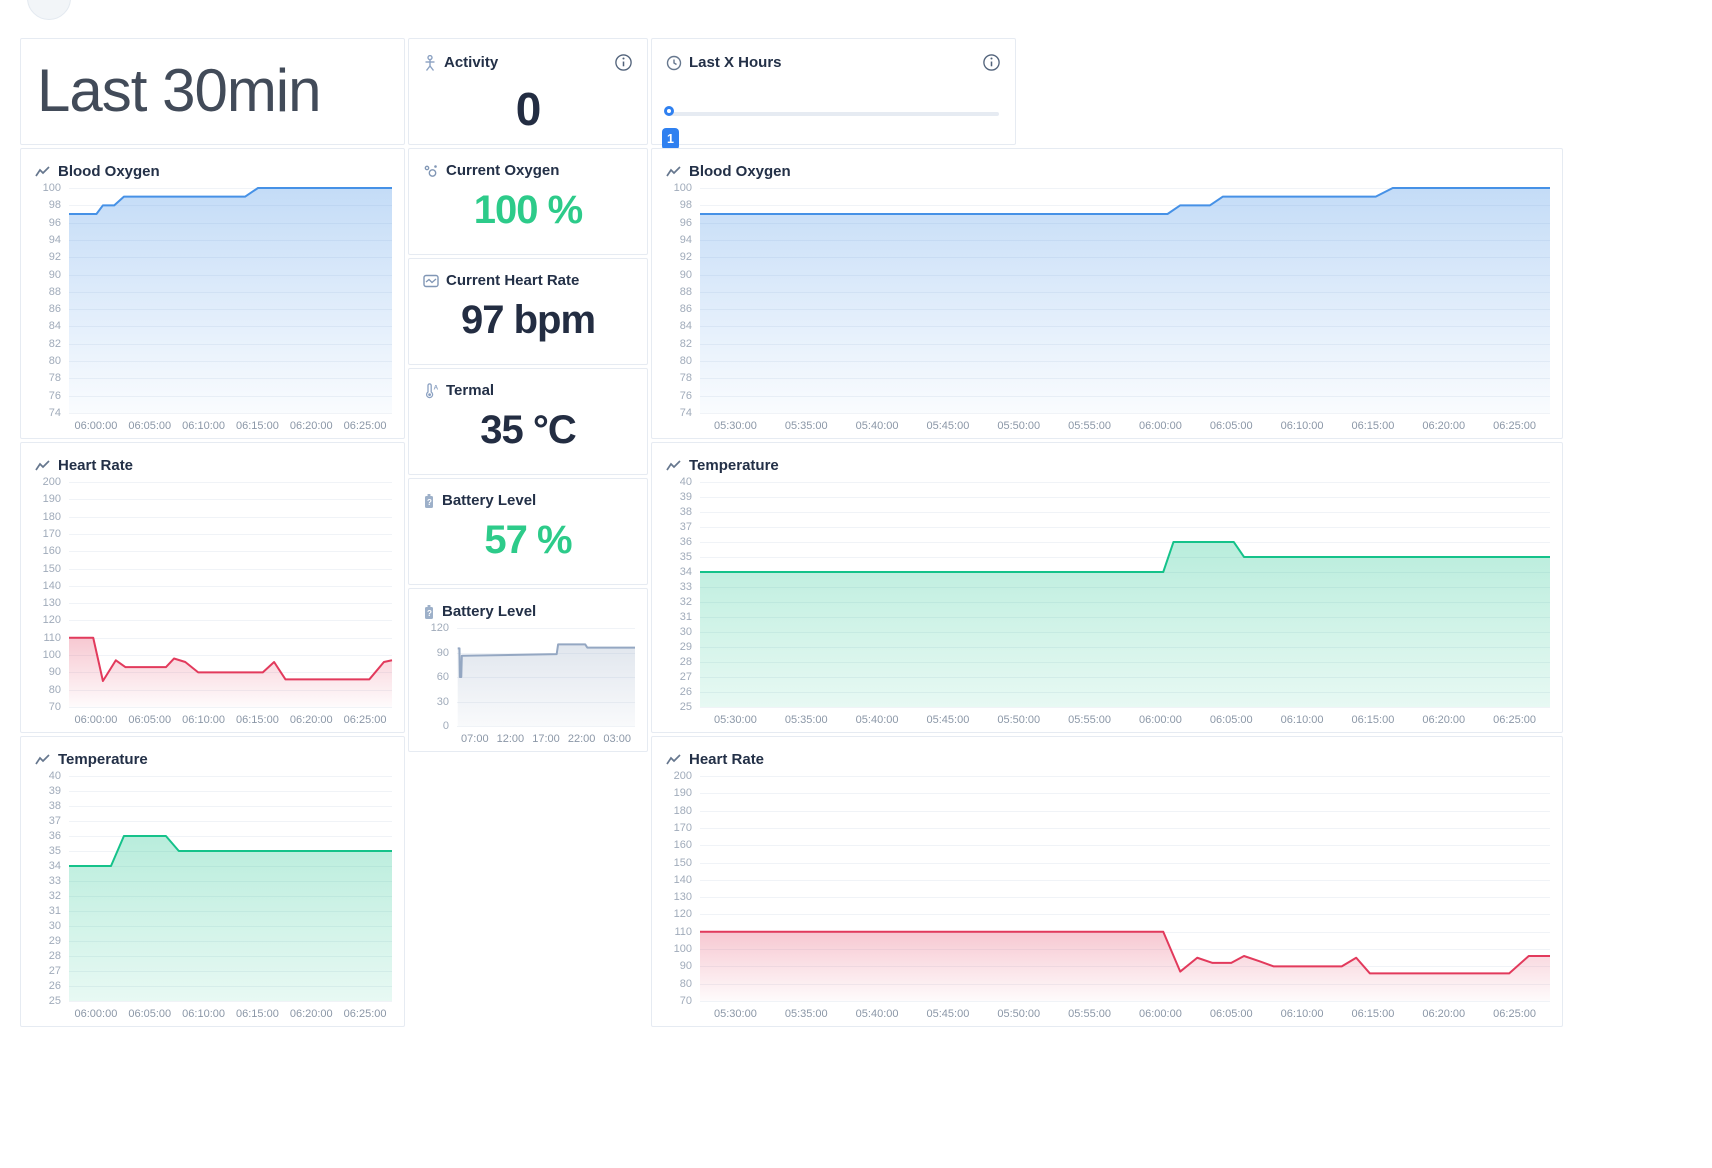  I want to click on thermal-value: 35 °C, so click(528, 430).